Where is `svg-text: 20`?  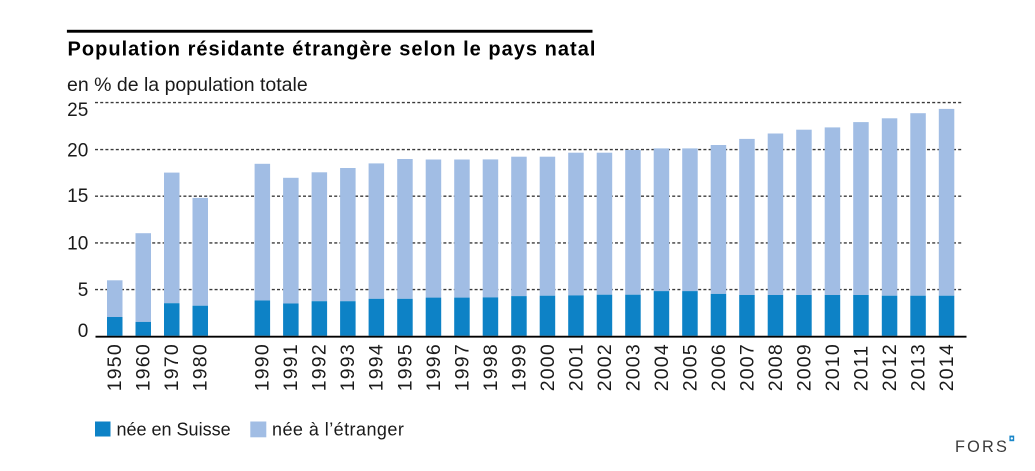 svg-text: 20 is located at coordinates (77, 150).